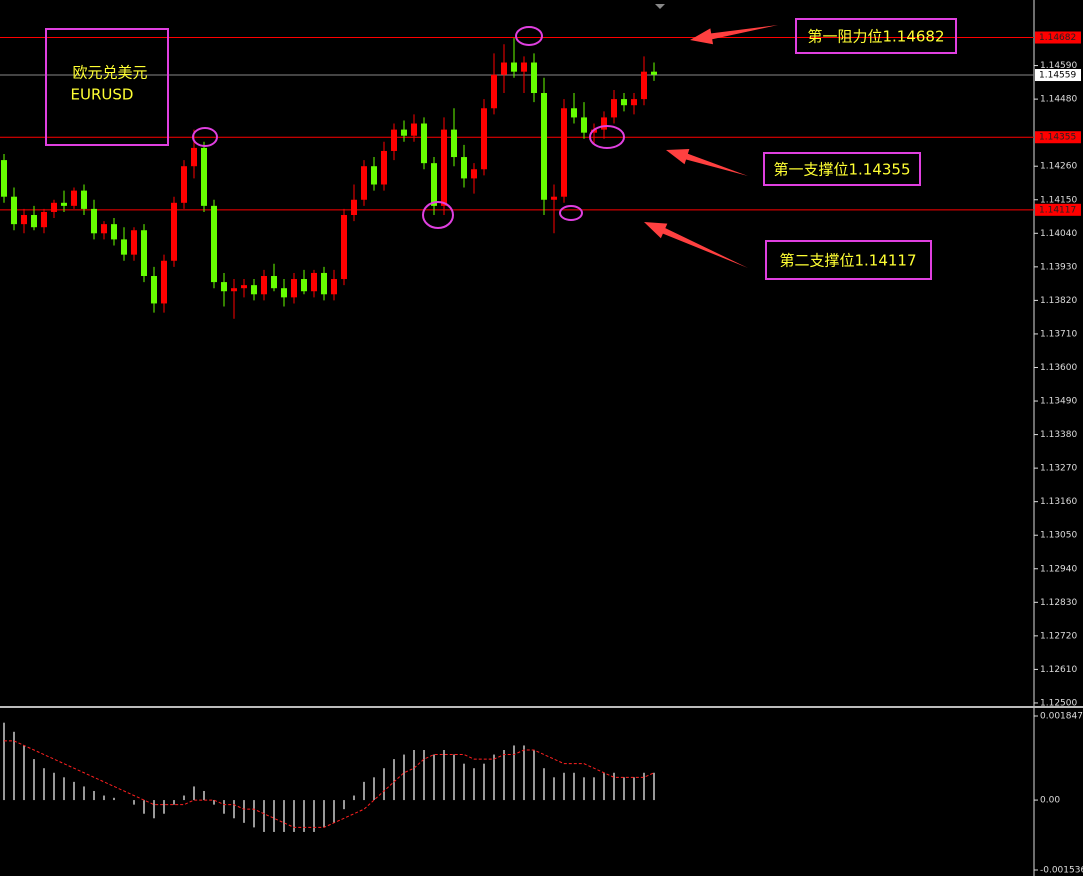 This screenshot has height=876, width=1083. I want to click on level-label: 1.14117, so click(1057, 210).